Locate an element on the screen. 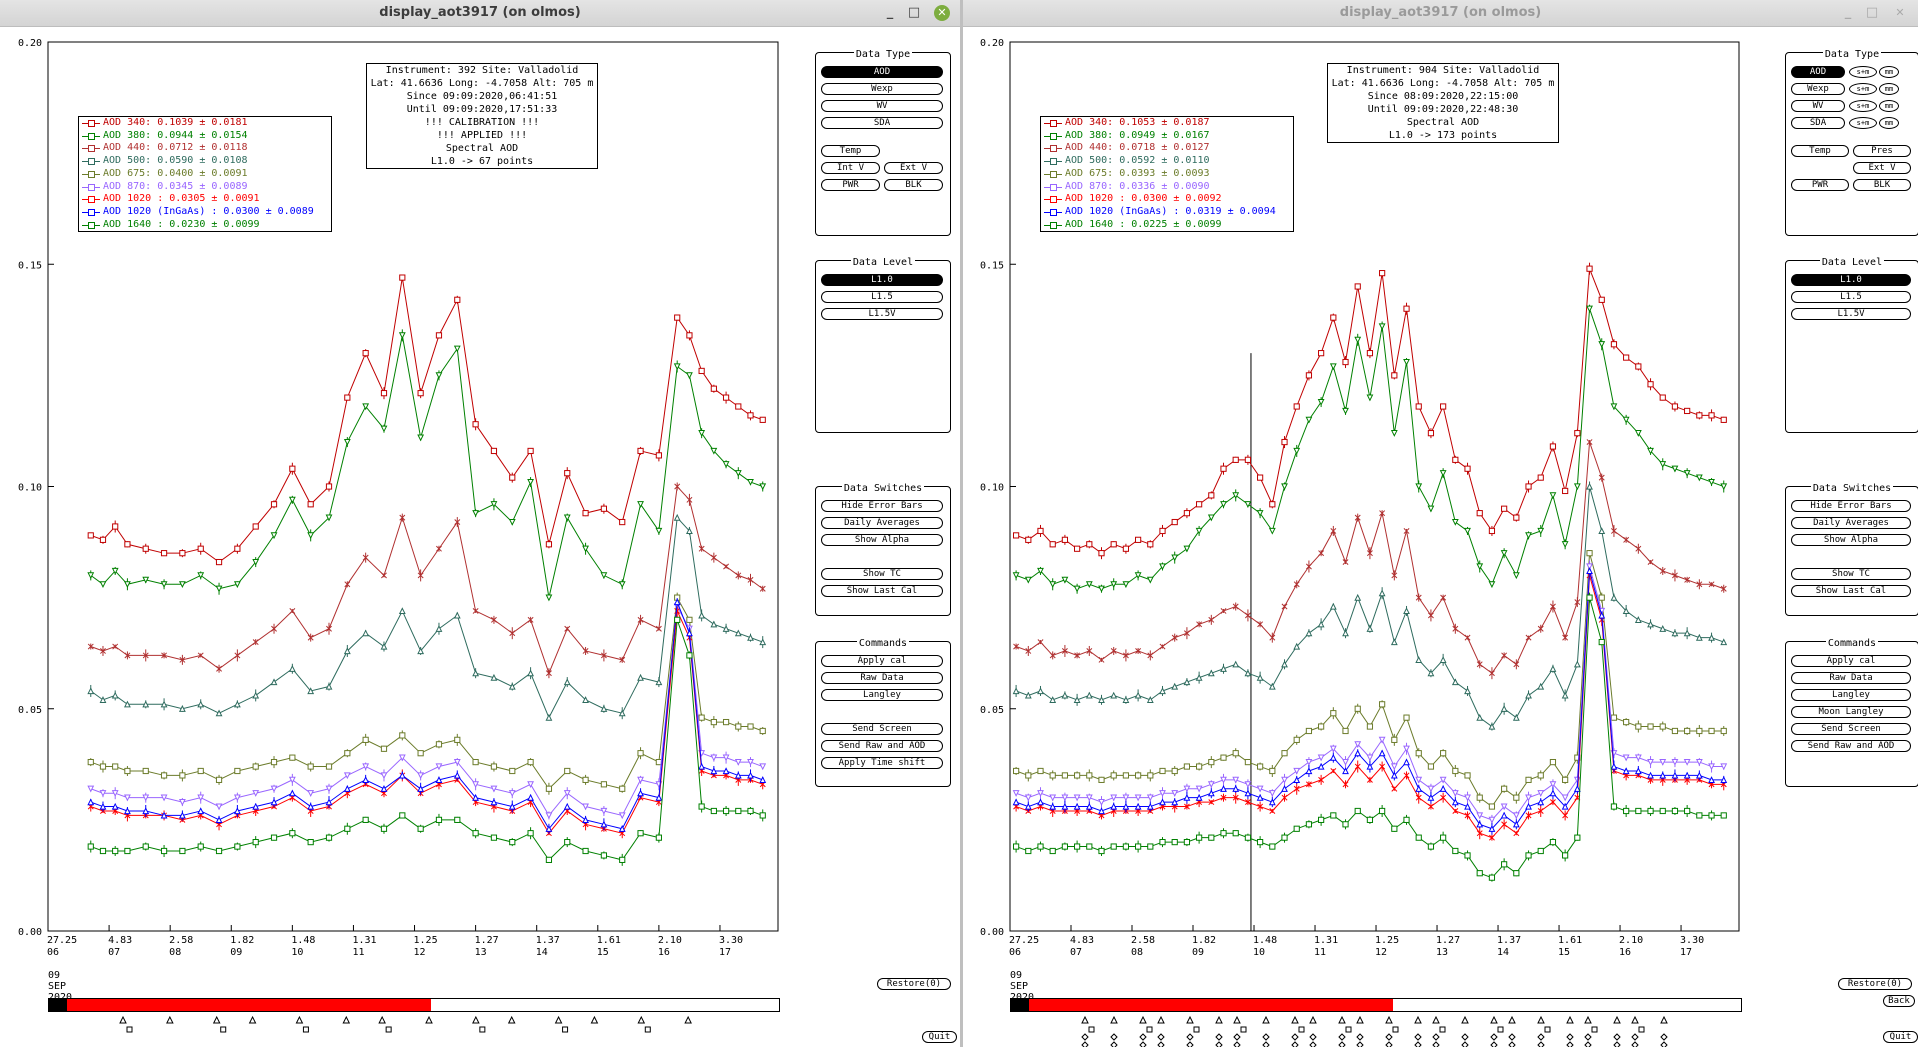 This screenshot has height=1047, width=1918. moon-langley-button: Moon Langley is located at coordinates (1851, 712).